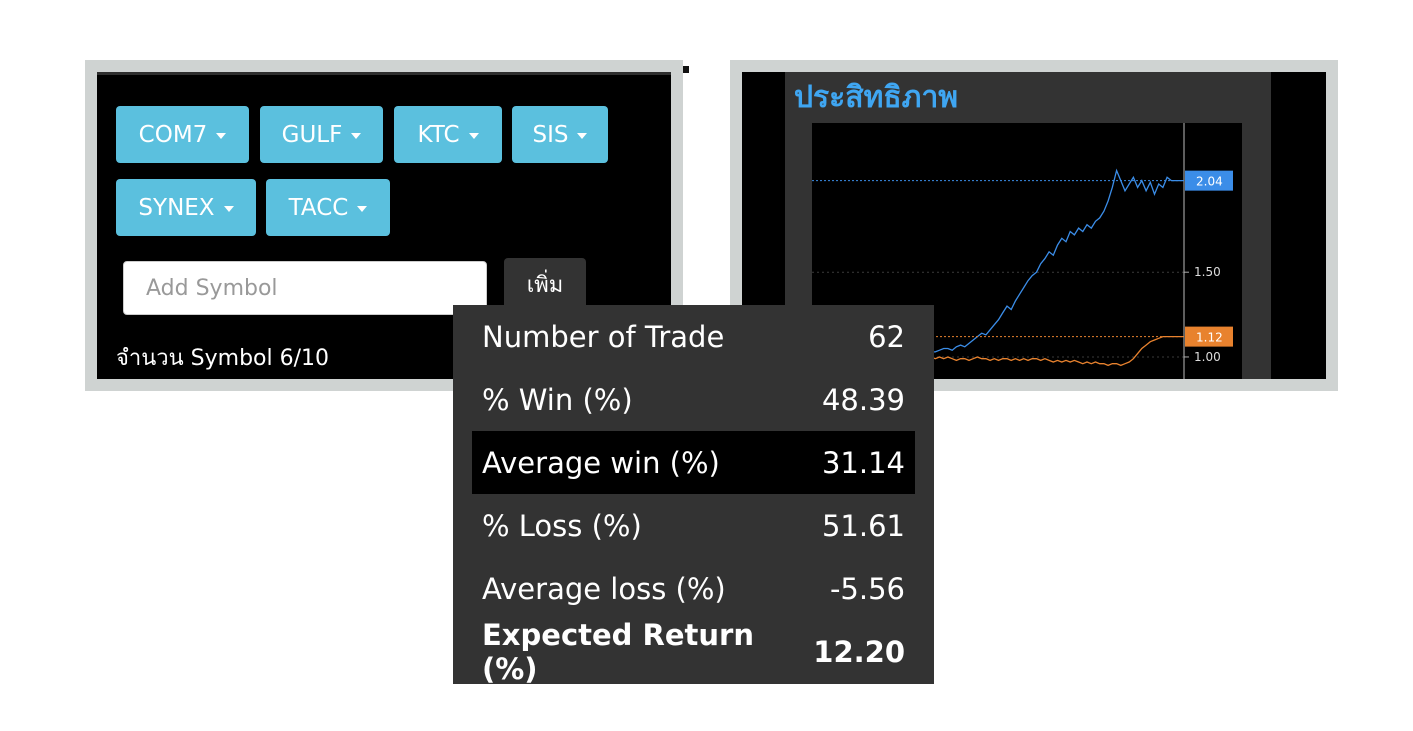 The width and height of the screenshot is (1413, 731). Describe the element at coordinates (863, 399) in the screenshot. I see `stat-value: 48.39` at that location.